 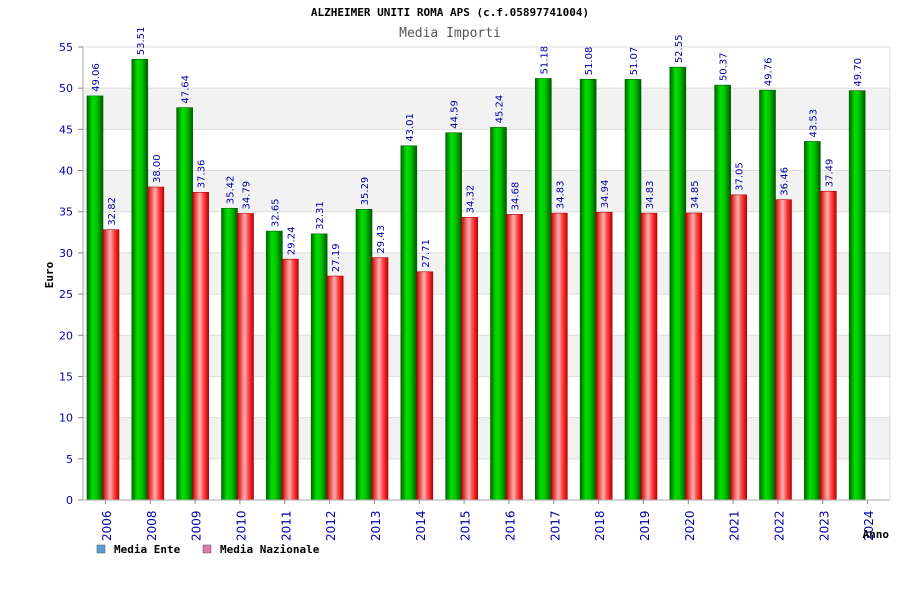 What do you see at coordinates (785, 181) in the screenshot?
I see `value-label-media-nazionale-2022: 36.46` at bounding box center [785, 181].